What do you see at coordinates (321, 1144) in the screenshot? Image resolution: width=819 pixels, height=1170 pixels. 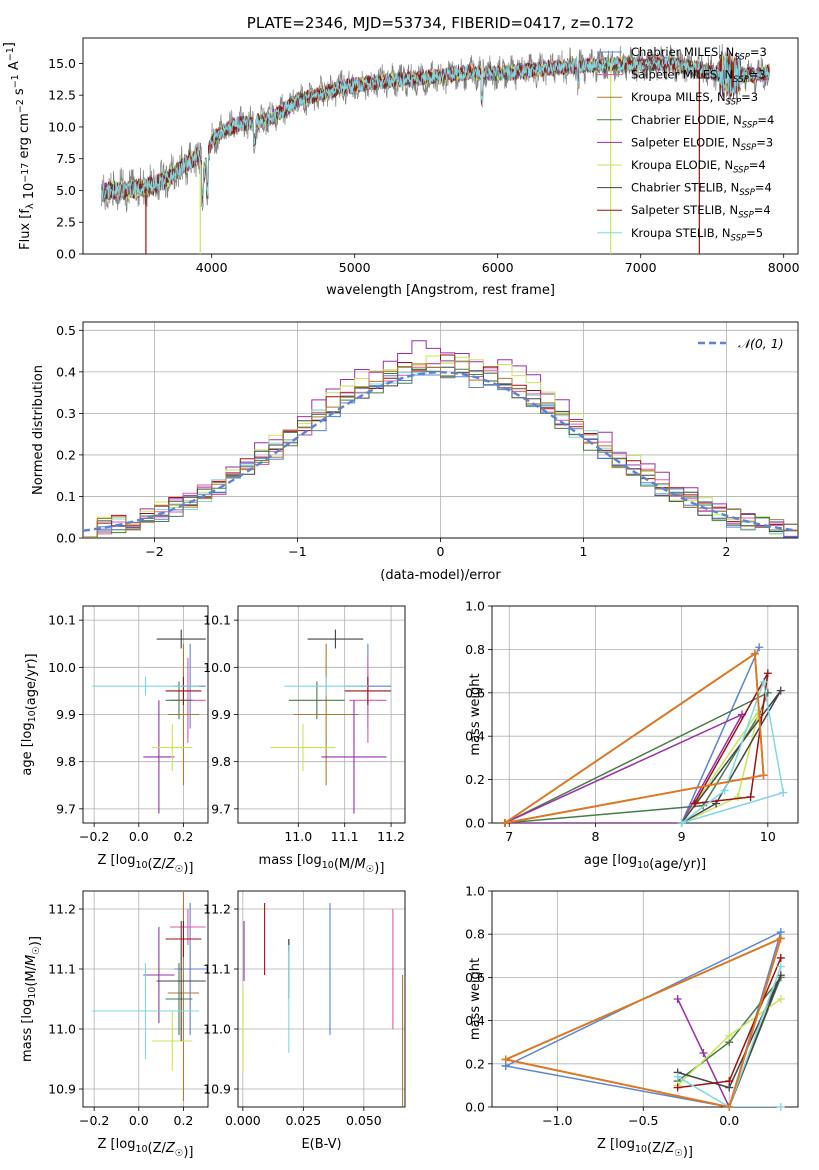 I see `x-axis-label: E(B-V)` at bounding box center [321, 1144].